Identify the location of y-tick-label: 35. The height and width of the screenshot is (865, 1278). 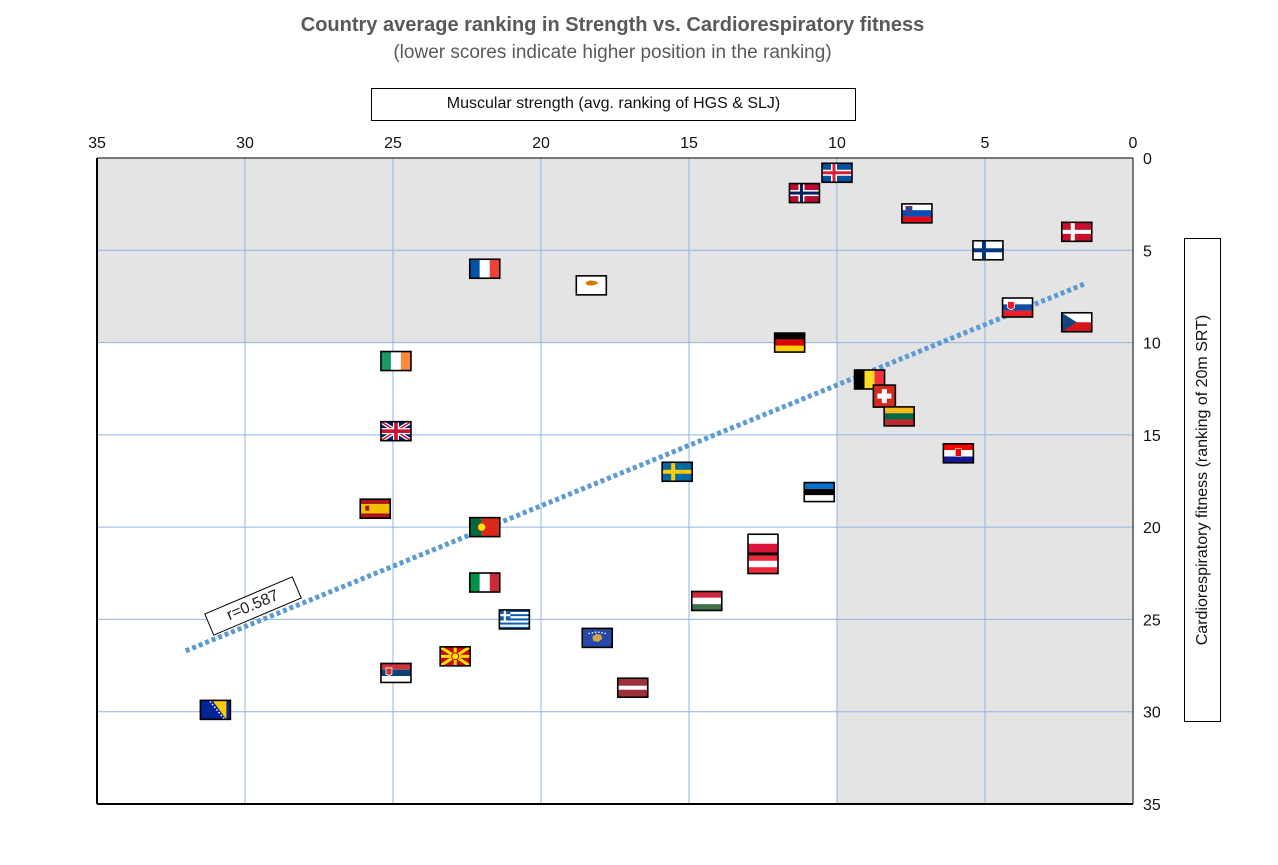
(1152, 805).